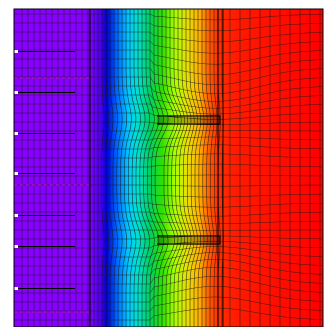  Describe the element at coordinates (43, 170) in the screenshot. I see `wall-notches` at that location.